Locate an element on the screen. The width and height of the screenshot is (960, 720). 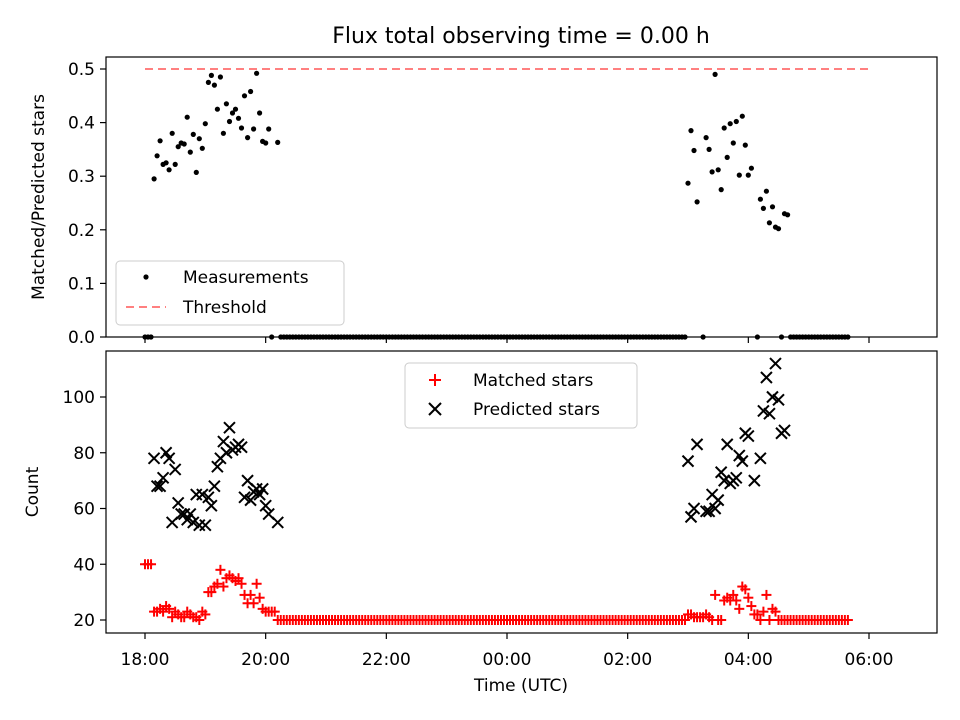
x-tick-label: 22:00 is located at coordinates (386, 660).